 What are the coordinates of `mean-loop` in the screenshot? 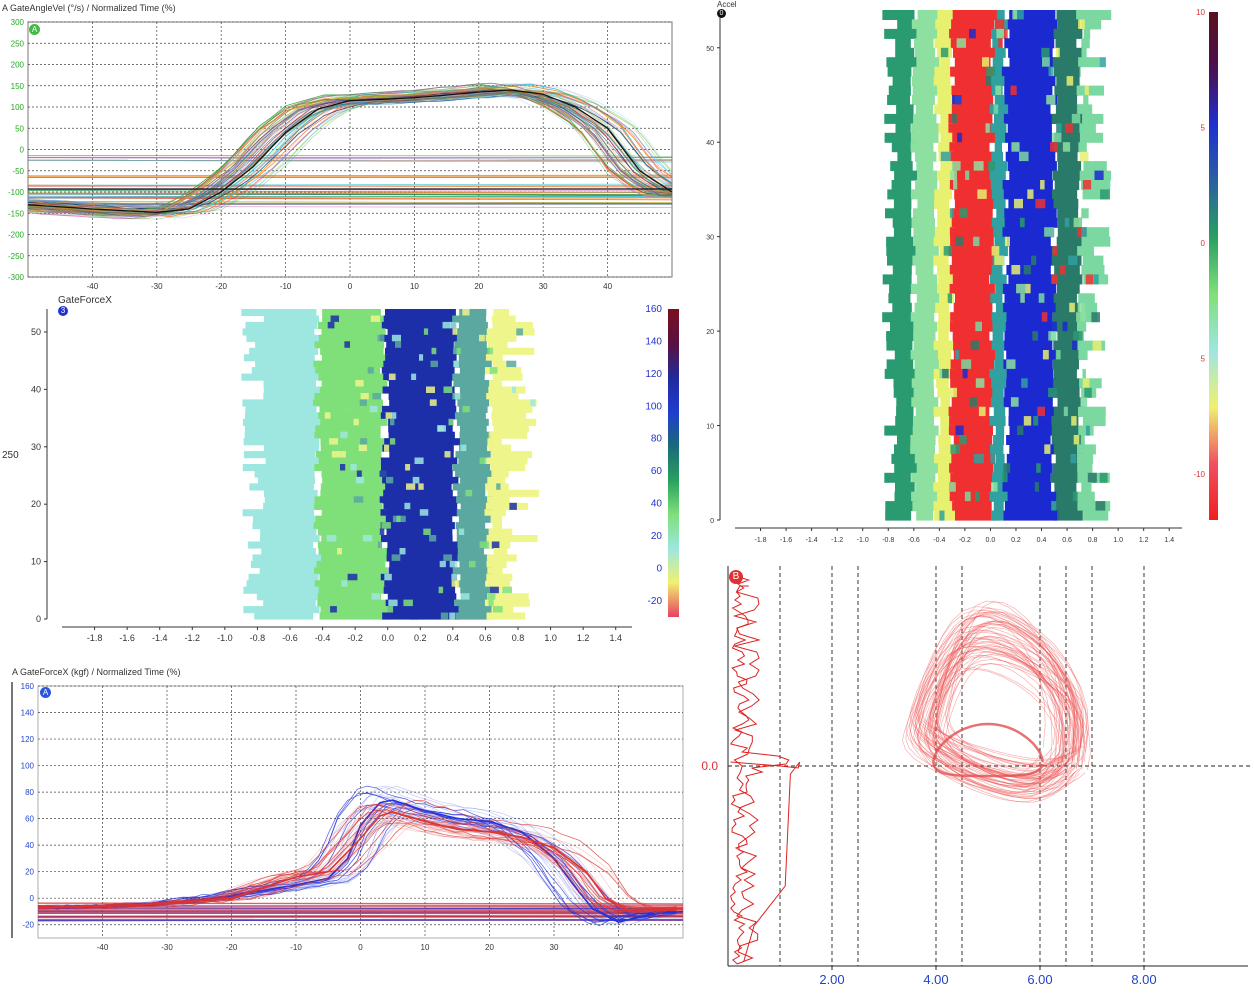 It's located at (988, 750).